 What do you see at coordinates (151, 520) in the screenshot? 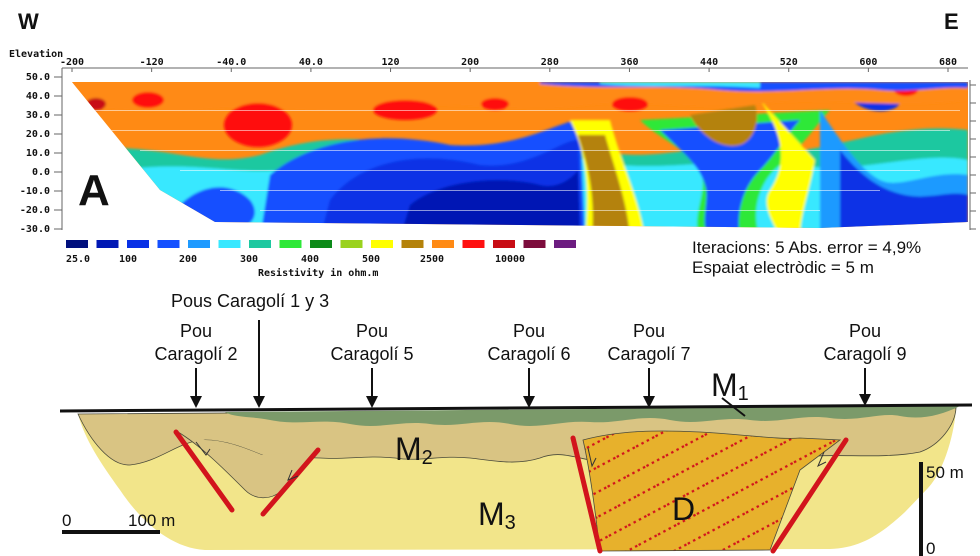
I see `scale-bar-end: 100 m` at bounding box center [151, 520].